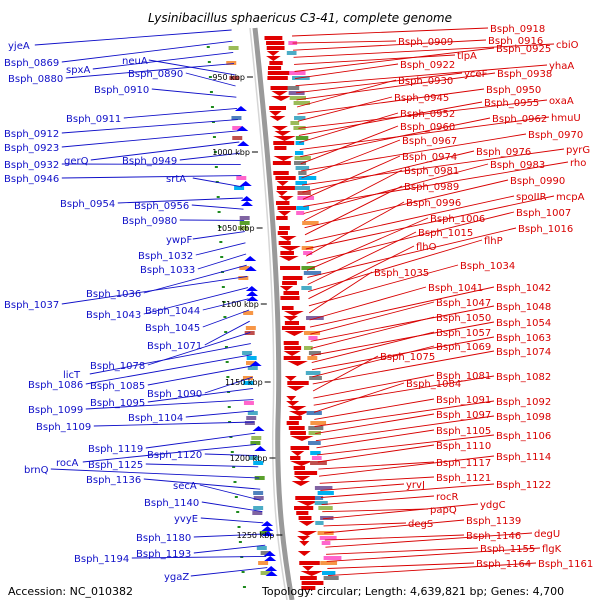 This screenshot has height=600, width=600. I want to click on gene-label-left: Bsph_0956, so click(161, 206).